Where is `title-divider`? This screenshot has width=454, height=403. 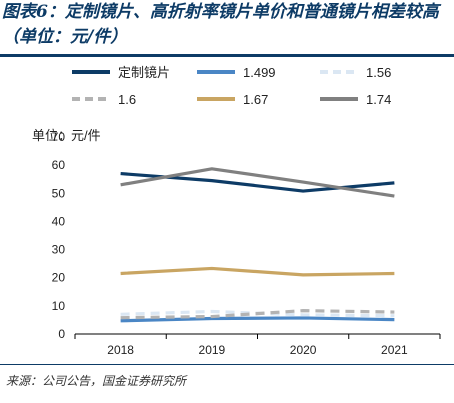
title-divider is located at coordinates (227, 55).